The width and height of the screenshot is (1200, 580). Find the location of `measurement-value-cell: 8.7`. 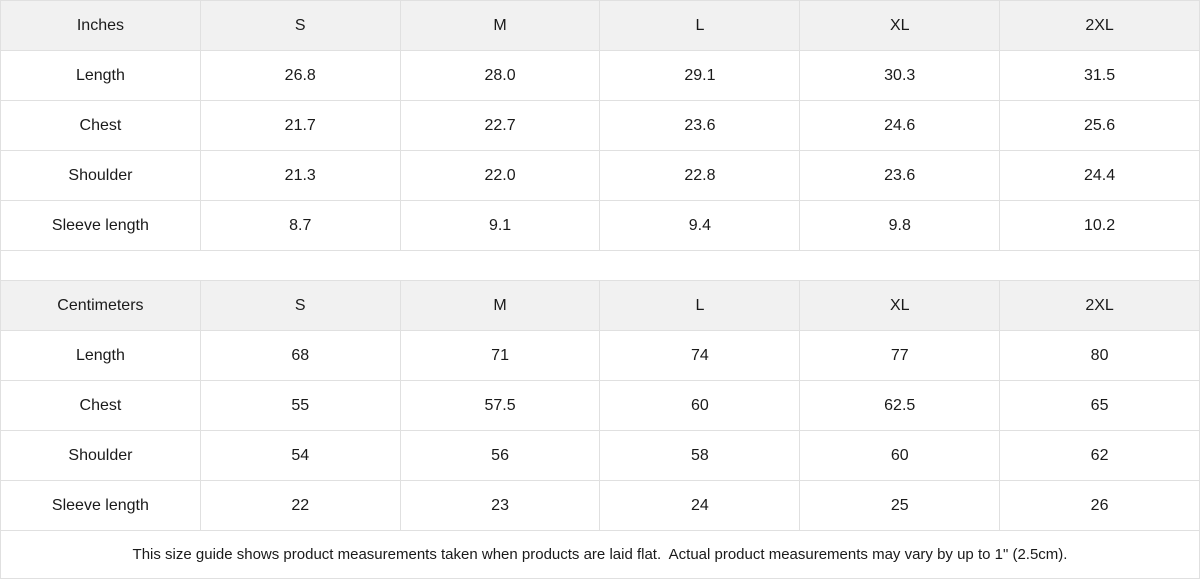

measurement-value-cell: 8.7 is located at coordinates (300, 225).